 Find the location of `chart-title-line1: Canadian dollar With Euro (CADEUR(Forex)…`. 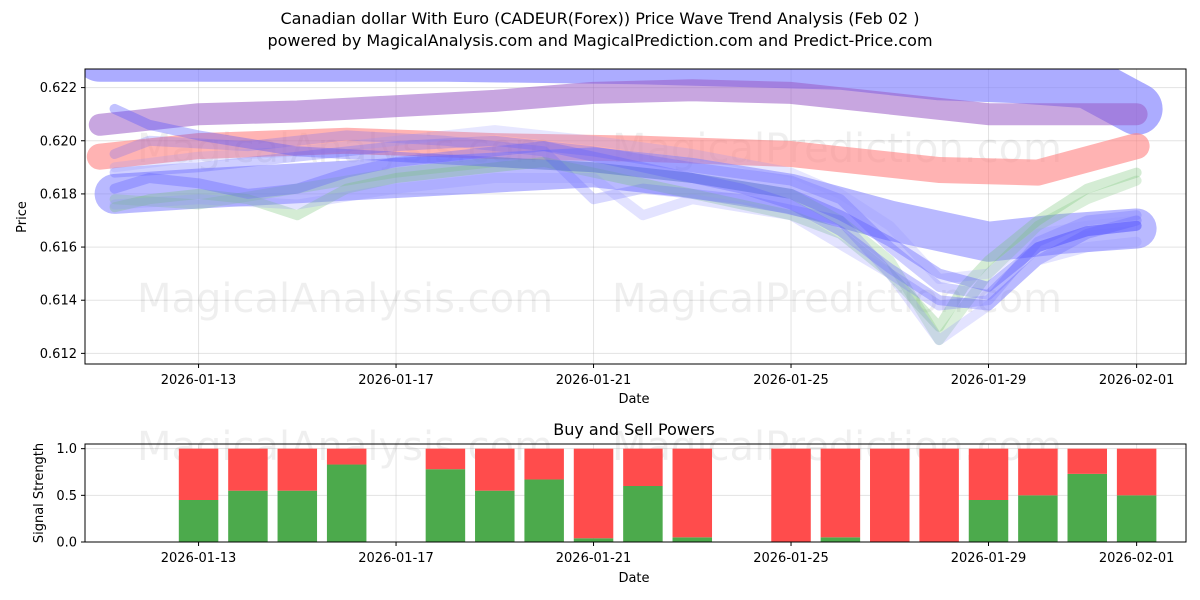

chart-title-line1: Canadian dollar With Euro (CADEUR(Forex)… is located at coordinates (600, 18).